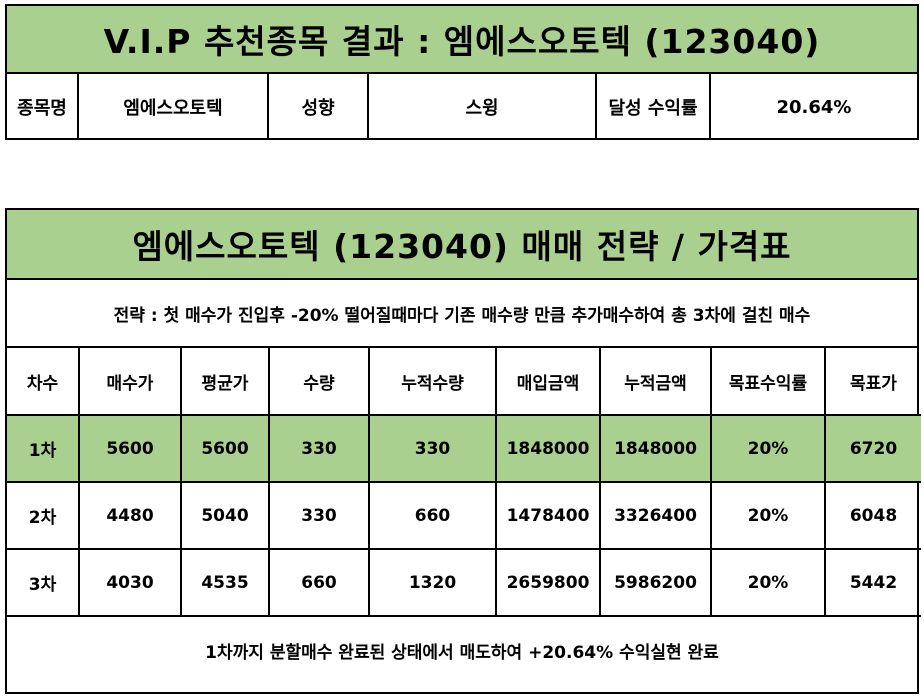 This screenshot has width=924, height=698. What do you see at coordinates (873, 583) in the screenshot?
I see `cell-target-price: 5442` at bounding box center [873, 583].